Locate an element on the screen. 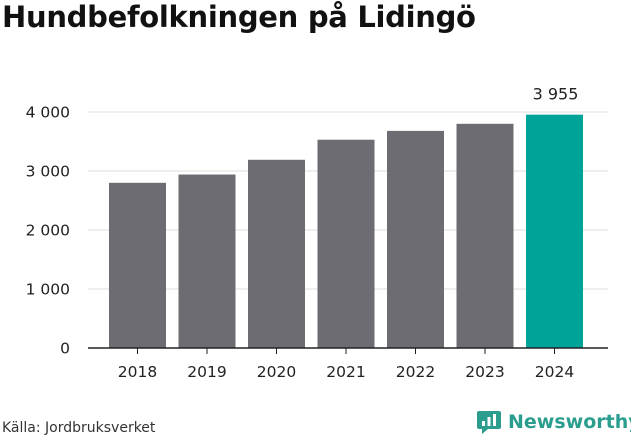 This screenshot has height=439, width=631. y-tick-label: 1 000 is located at coordinates (48, 290).